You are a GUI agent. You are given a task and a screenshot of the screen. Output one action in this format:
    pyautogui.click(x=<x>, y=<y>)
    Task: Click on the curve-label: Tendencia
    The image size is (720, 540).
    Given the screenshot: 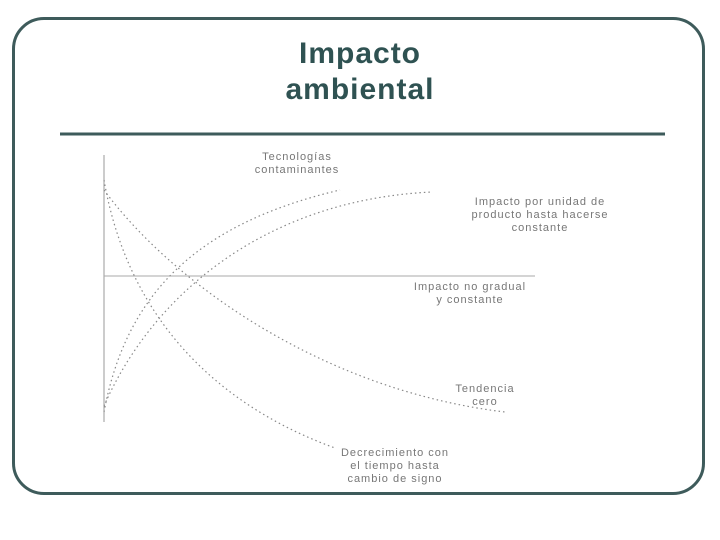 What is the action you would take?
    pyautogui.click(x=484, y=389)
    